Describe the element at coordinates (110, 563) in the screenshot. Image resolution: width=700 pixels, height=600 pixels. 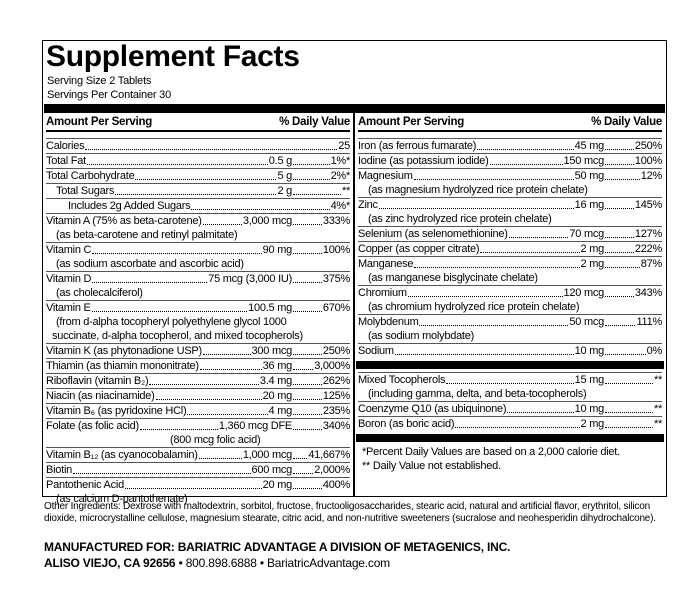
I see `address-city: ALISO VIEJO, CA 92656` at that location.